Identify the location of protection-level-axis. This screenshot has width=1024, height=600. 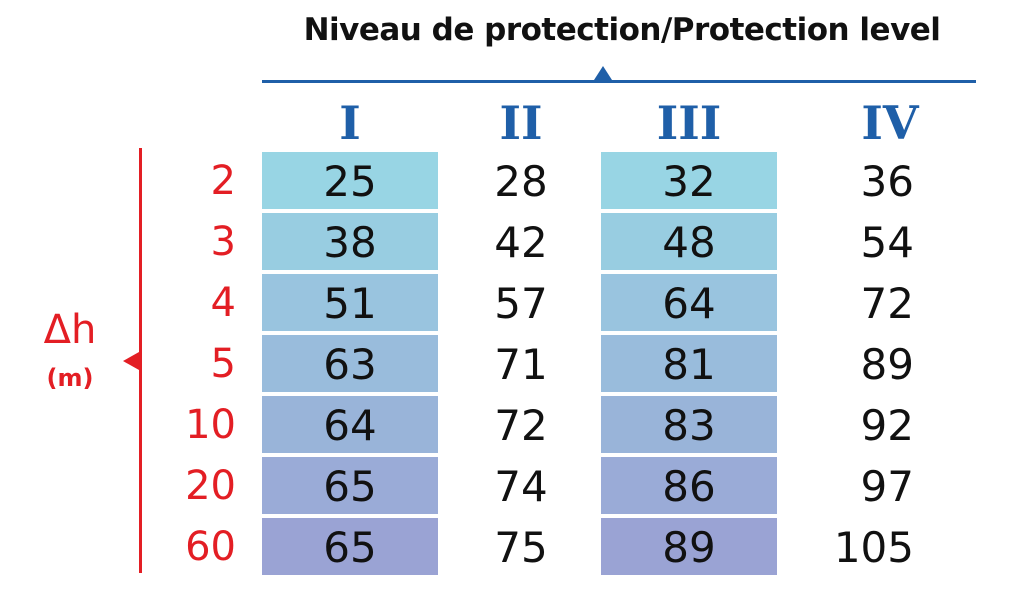
(619, 81).